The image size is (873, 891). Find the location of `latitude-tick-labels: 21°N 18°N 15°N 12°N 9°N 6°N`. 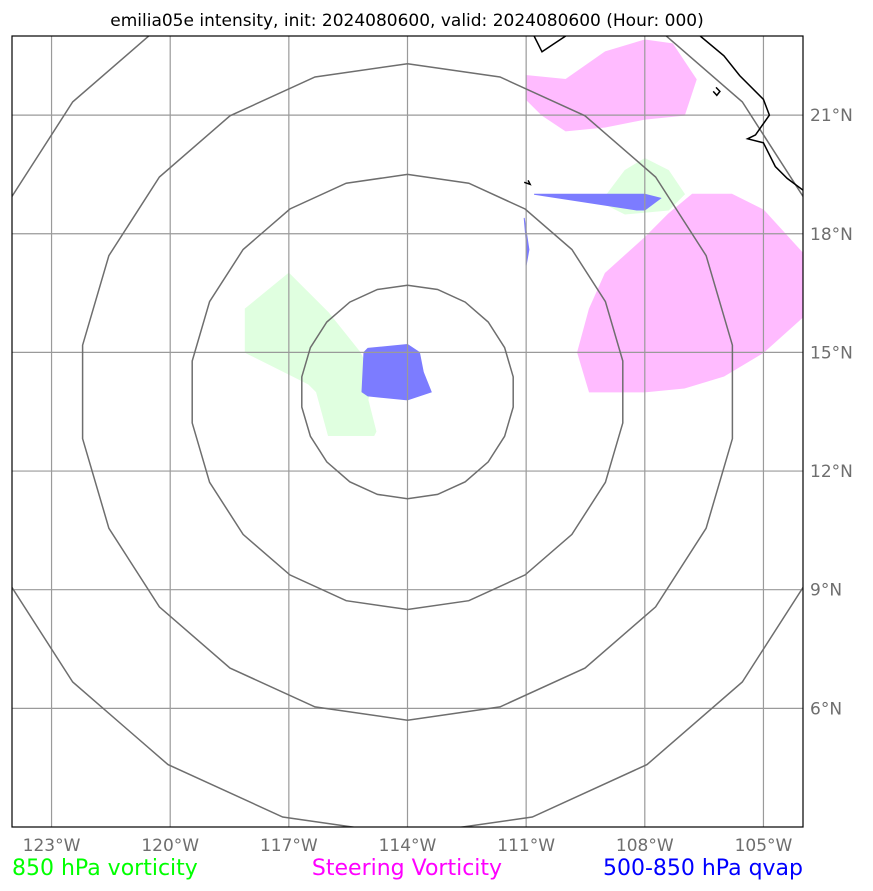

latitude-tick-labels: 21°N 18°N 15°N 12°N 9°N 6°N is located at coordinates (831, 412).